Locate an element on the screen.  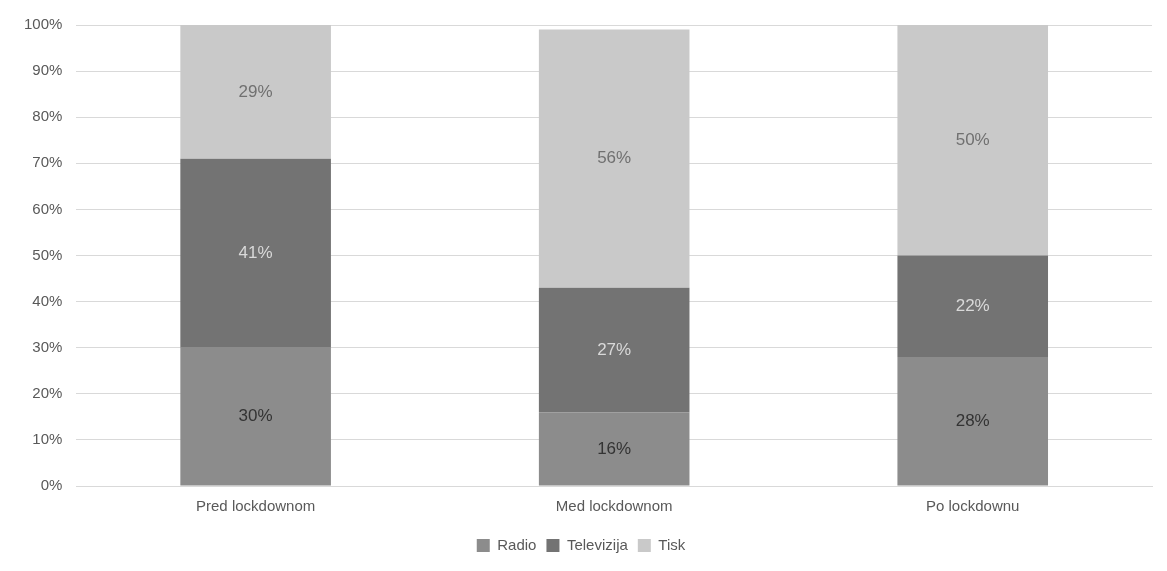
y-tick-label: 100% is located at coordinates (43, 24).